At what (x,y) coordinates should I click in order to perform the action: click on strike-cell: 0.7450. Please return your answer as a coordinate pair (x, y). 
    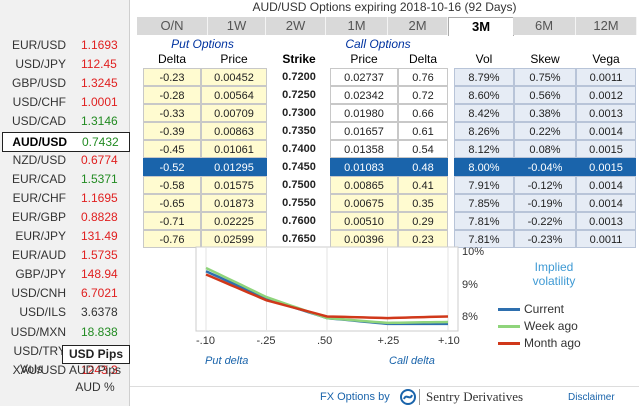
    Looking at the image, I should click on (299, 167).